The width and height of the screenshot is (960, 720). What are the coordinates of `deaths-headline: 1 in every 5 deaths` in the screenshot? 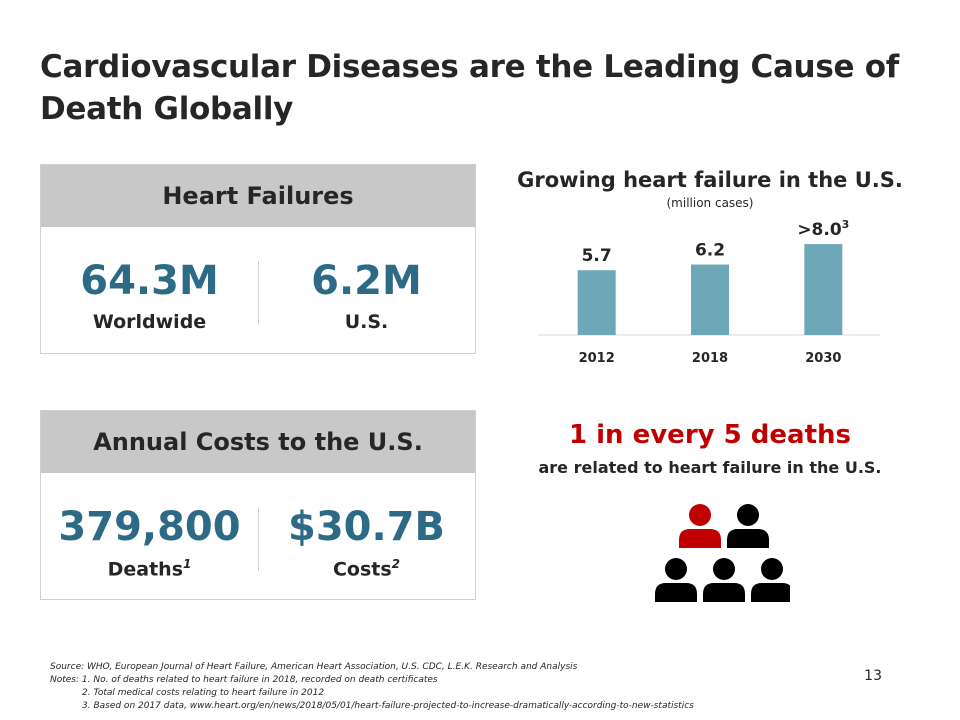 It's located at (709, 435).